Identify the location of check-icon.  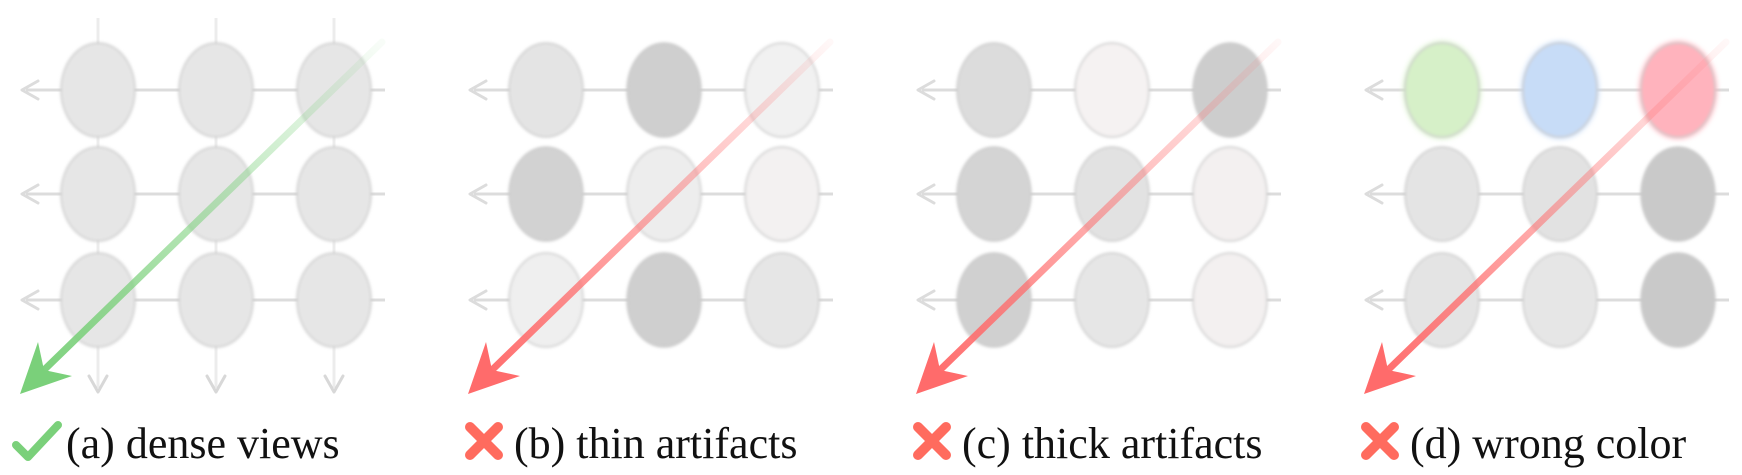
(37, 441).